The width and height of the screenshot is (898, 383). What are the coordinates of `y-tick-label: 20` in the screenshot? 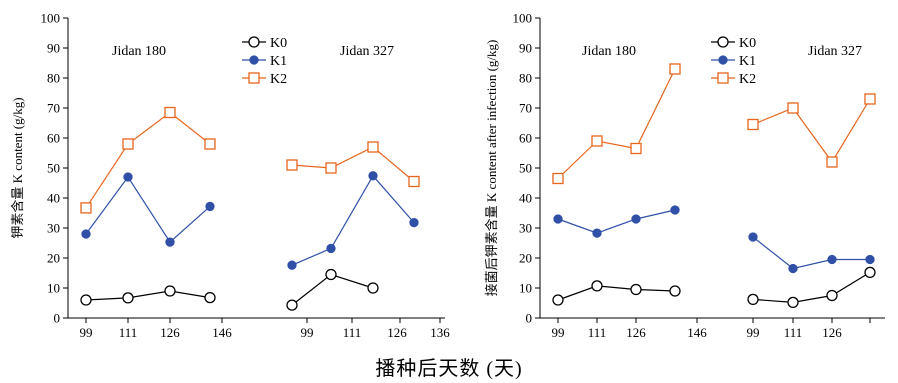 It's located at (53, 258).